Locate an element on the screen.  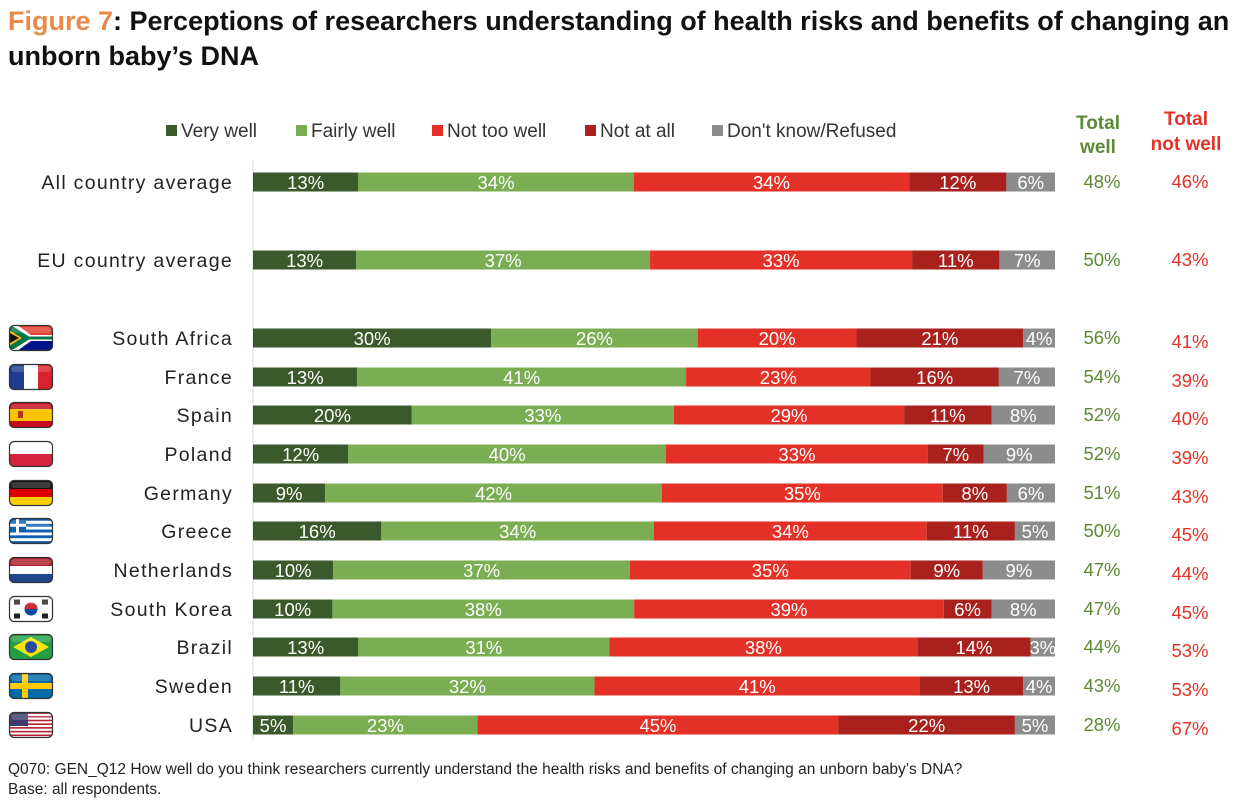
bar-row-south-africa: South Africa 30% 26% 20% 21% 4% 56% 41% is located at coordinates (608, 338).